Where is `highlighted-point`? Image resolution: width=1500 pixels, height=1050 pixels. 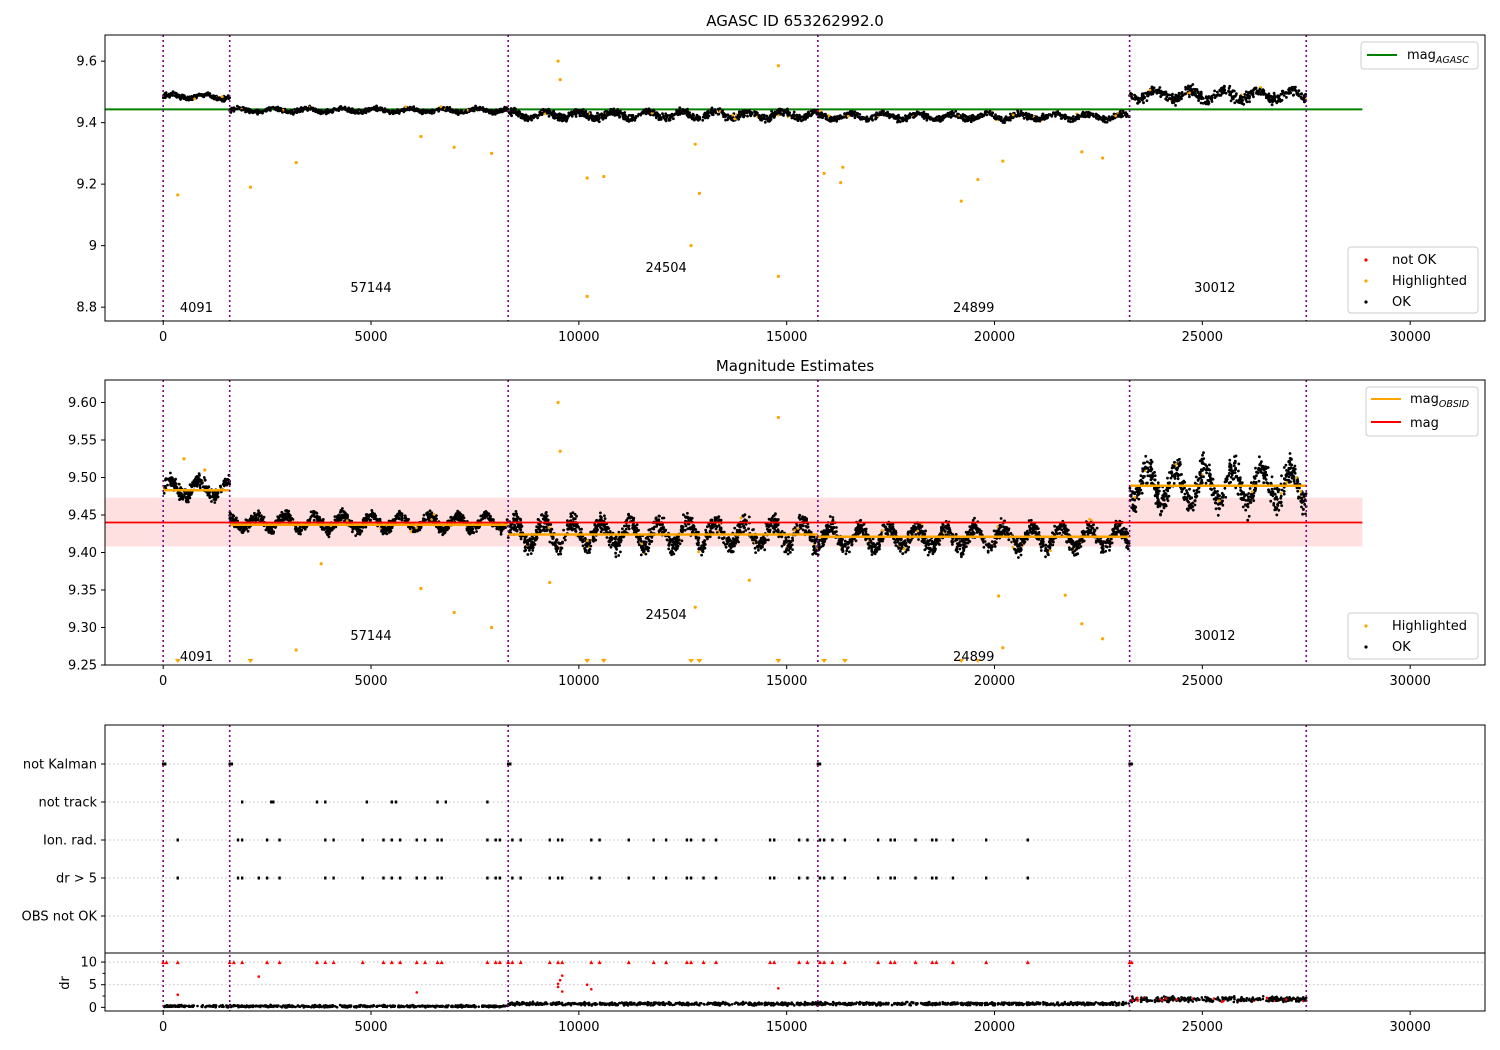 highlighted-point is located at coordinates (848, 116).